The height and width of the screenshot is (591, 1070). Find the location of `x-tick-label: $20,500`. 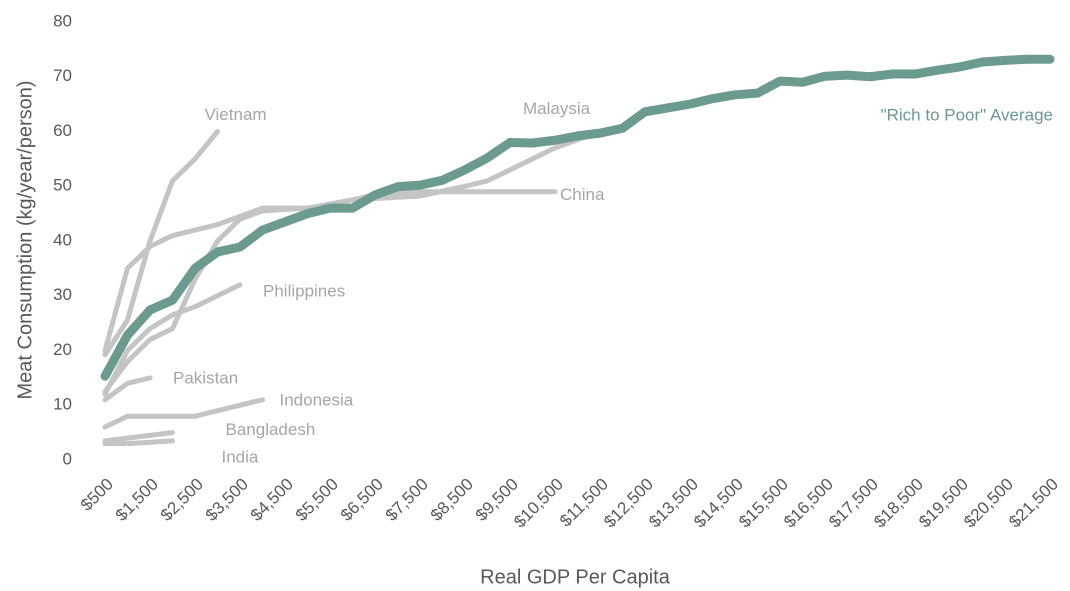

x-tick-label: $20,500 is located at coordinates (988, 503).